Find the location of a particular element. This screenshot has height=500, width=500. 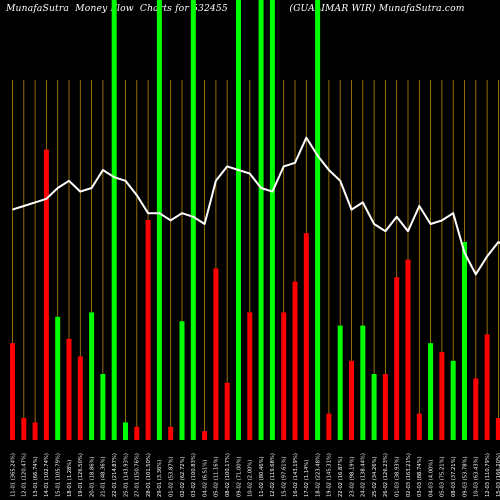

x-tick-label: 12-02 (119.68%) is located at coordinates (273, 475).